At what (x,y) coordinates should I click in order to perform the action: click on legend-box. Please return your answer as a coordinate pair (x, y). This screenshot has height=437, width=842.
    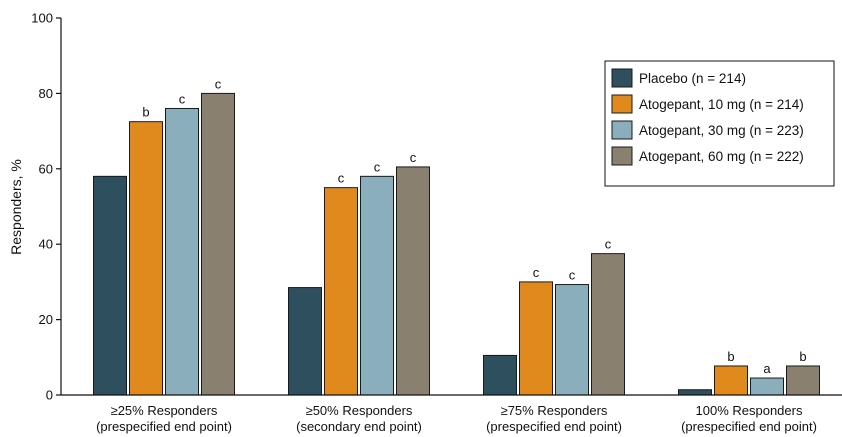
    Looking at the image, I should click on (719, 123).